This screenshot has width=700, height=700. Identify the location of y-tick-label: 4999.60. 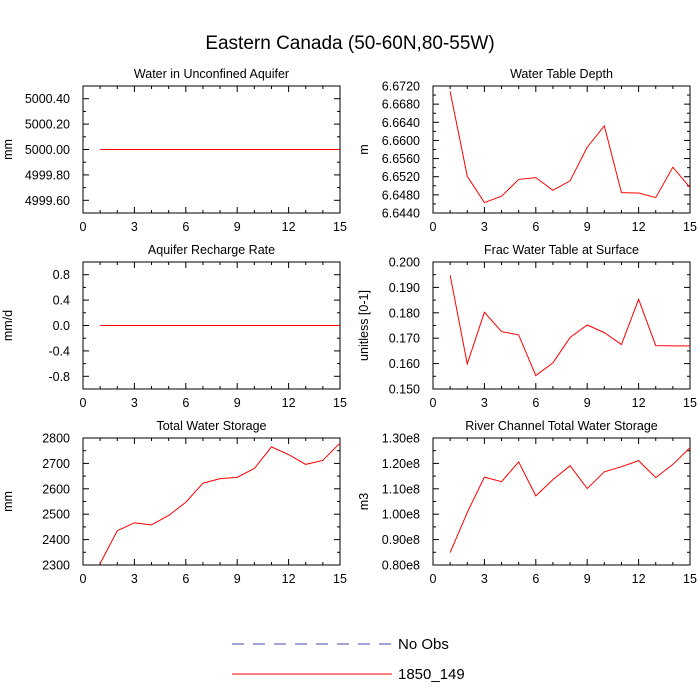
(47, 201).